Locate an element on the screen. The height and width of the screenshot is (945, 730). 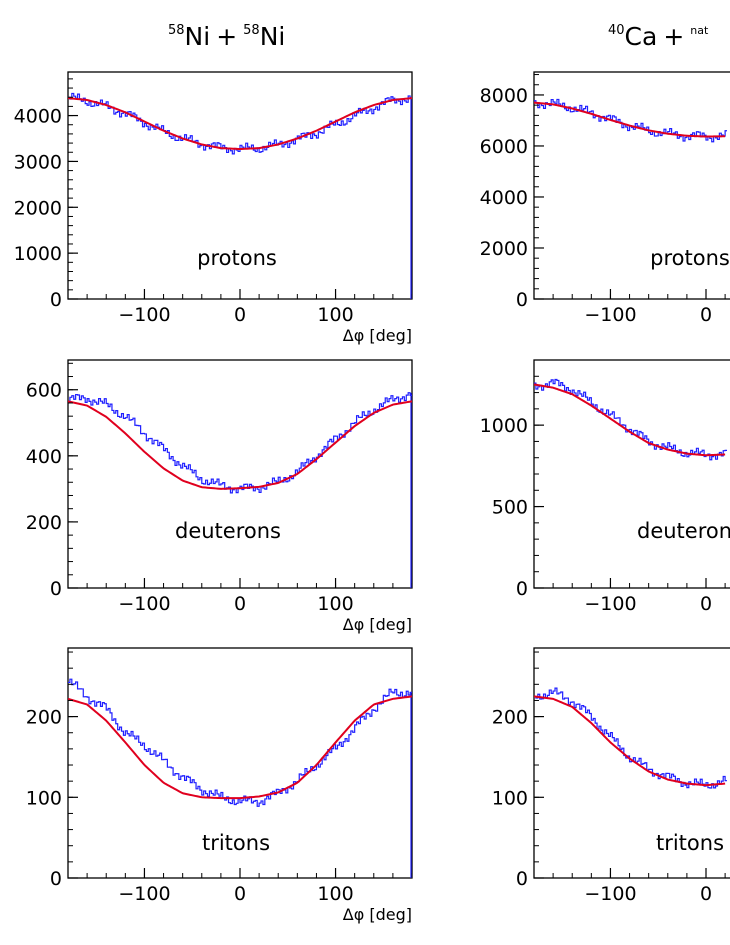
title-left-plus: + is located at coordinates (226, 36).